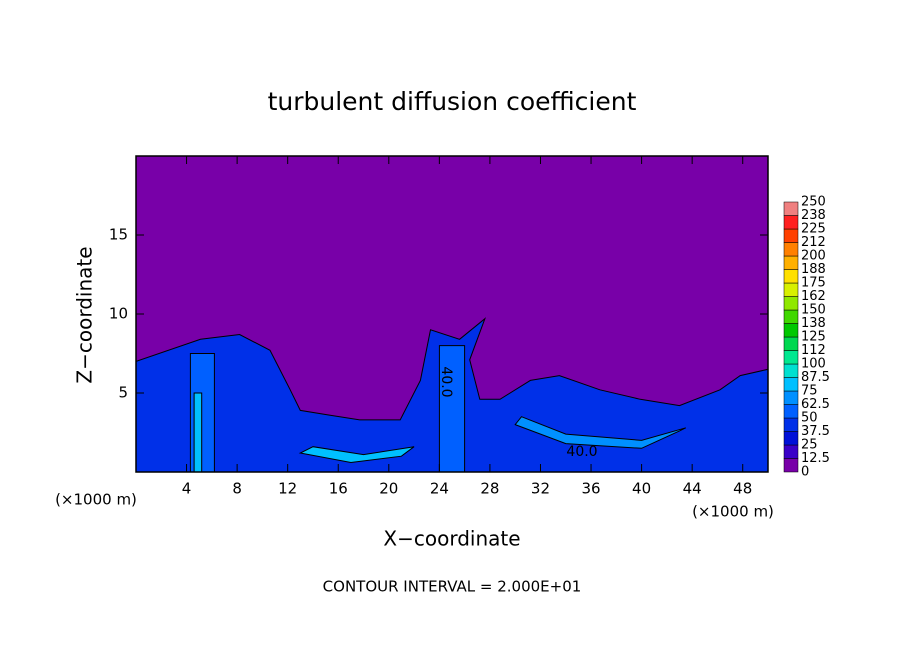  Describe the element at coordinates (815, 431) in the screenshot. I see `colorbar-label: 37.5` at that location.